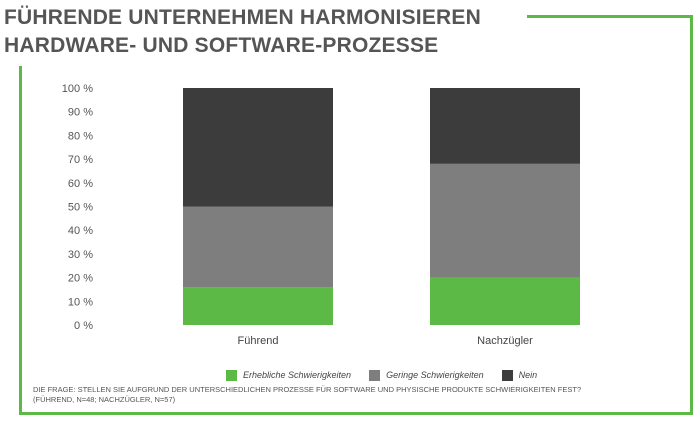 The image size is (697, 423). What do you see at coordinates (242, 17) in the screenshot?
I see `chart-title-line-1: FÜHRENDE UNTERNEHMEN HARMONISIEREN` at bounding box center [242, 17].